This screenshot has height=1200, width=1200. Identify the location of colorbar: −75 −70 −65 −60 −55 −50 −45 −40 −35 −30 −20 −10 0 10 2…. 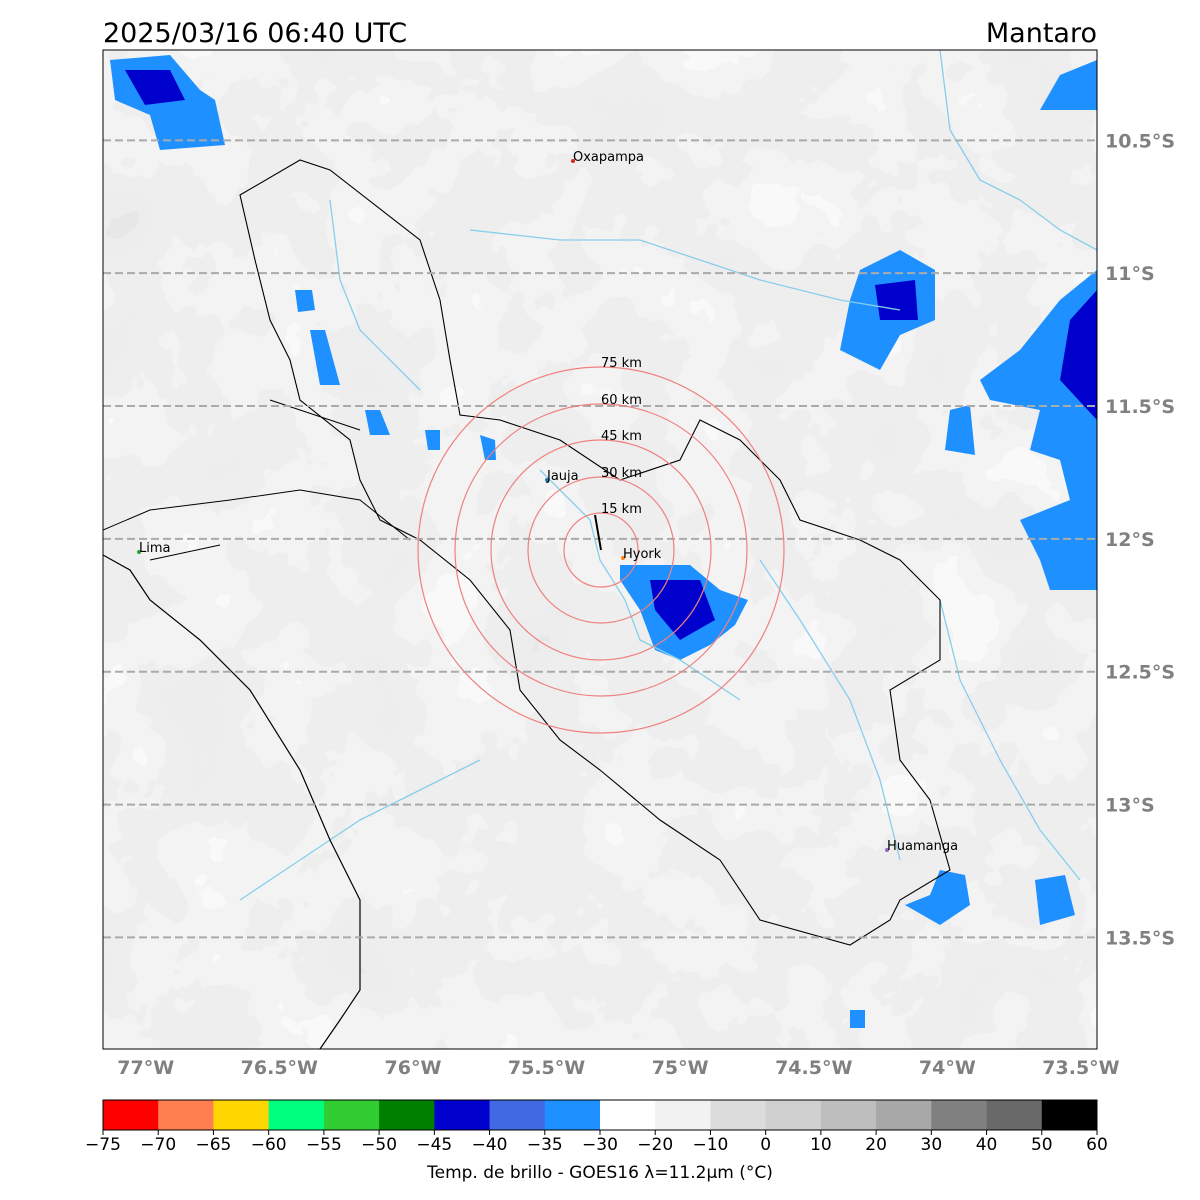
(596, 1127).